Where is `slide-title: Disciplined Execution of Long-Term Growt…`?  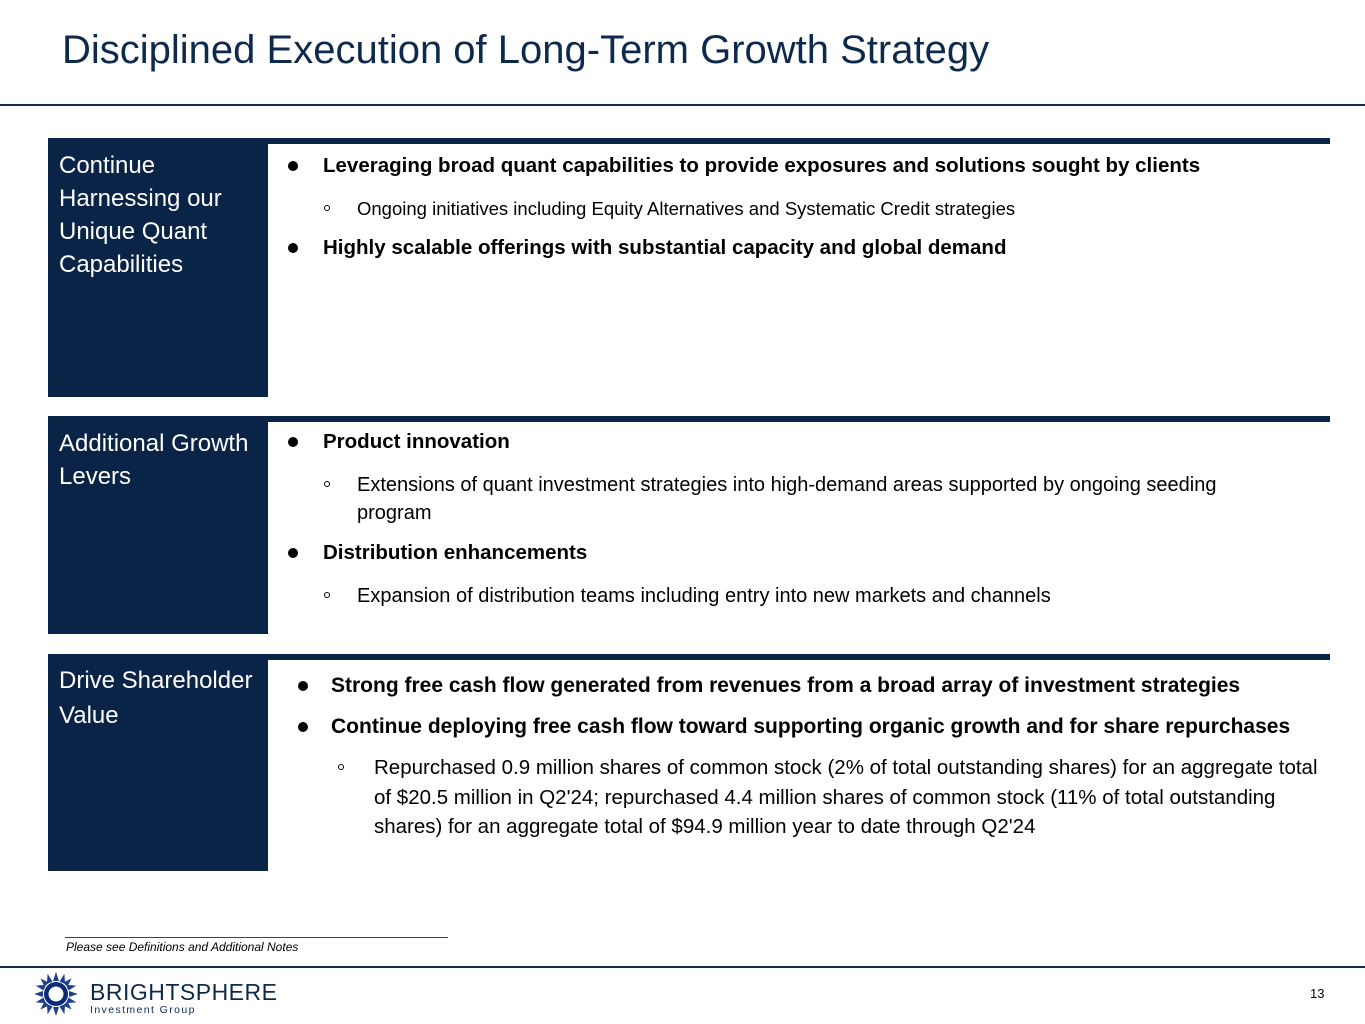
slide-title: Disciplined Execution of Long-Term Growt… is located at coordinates (526, 50).